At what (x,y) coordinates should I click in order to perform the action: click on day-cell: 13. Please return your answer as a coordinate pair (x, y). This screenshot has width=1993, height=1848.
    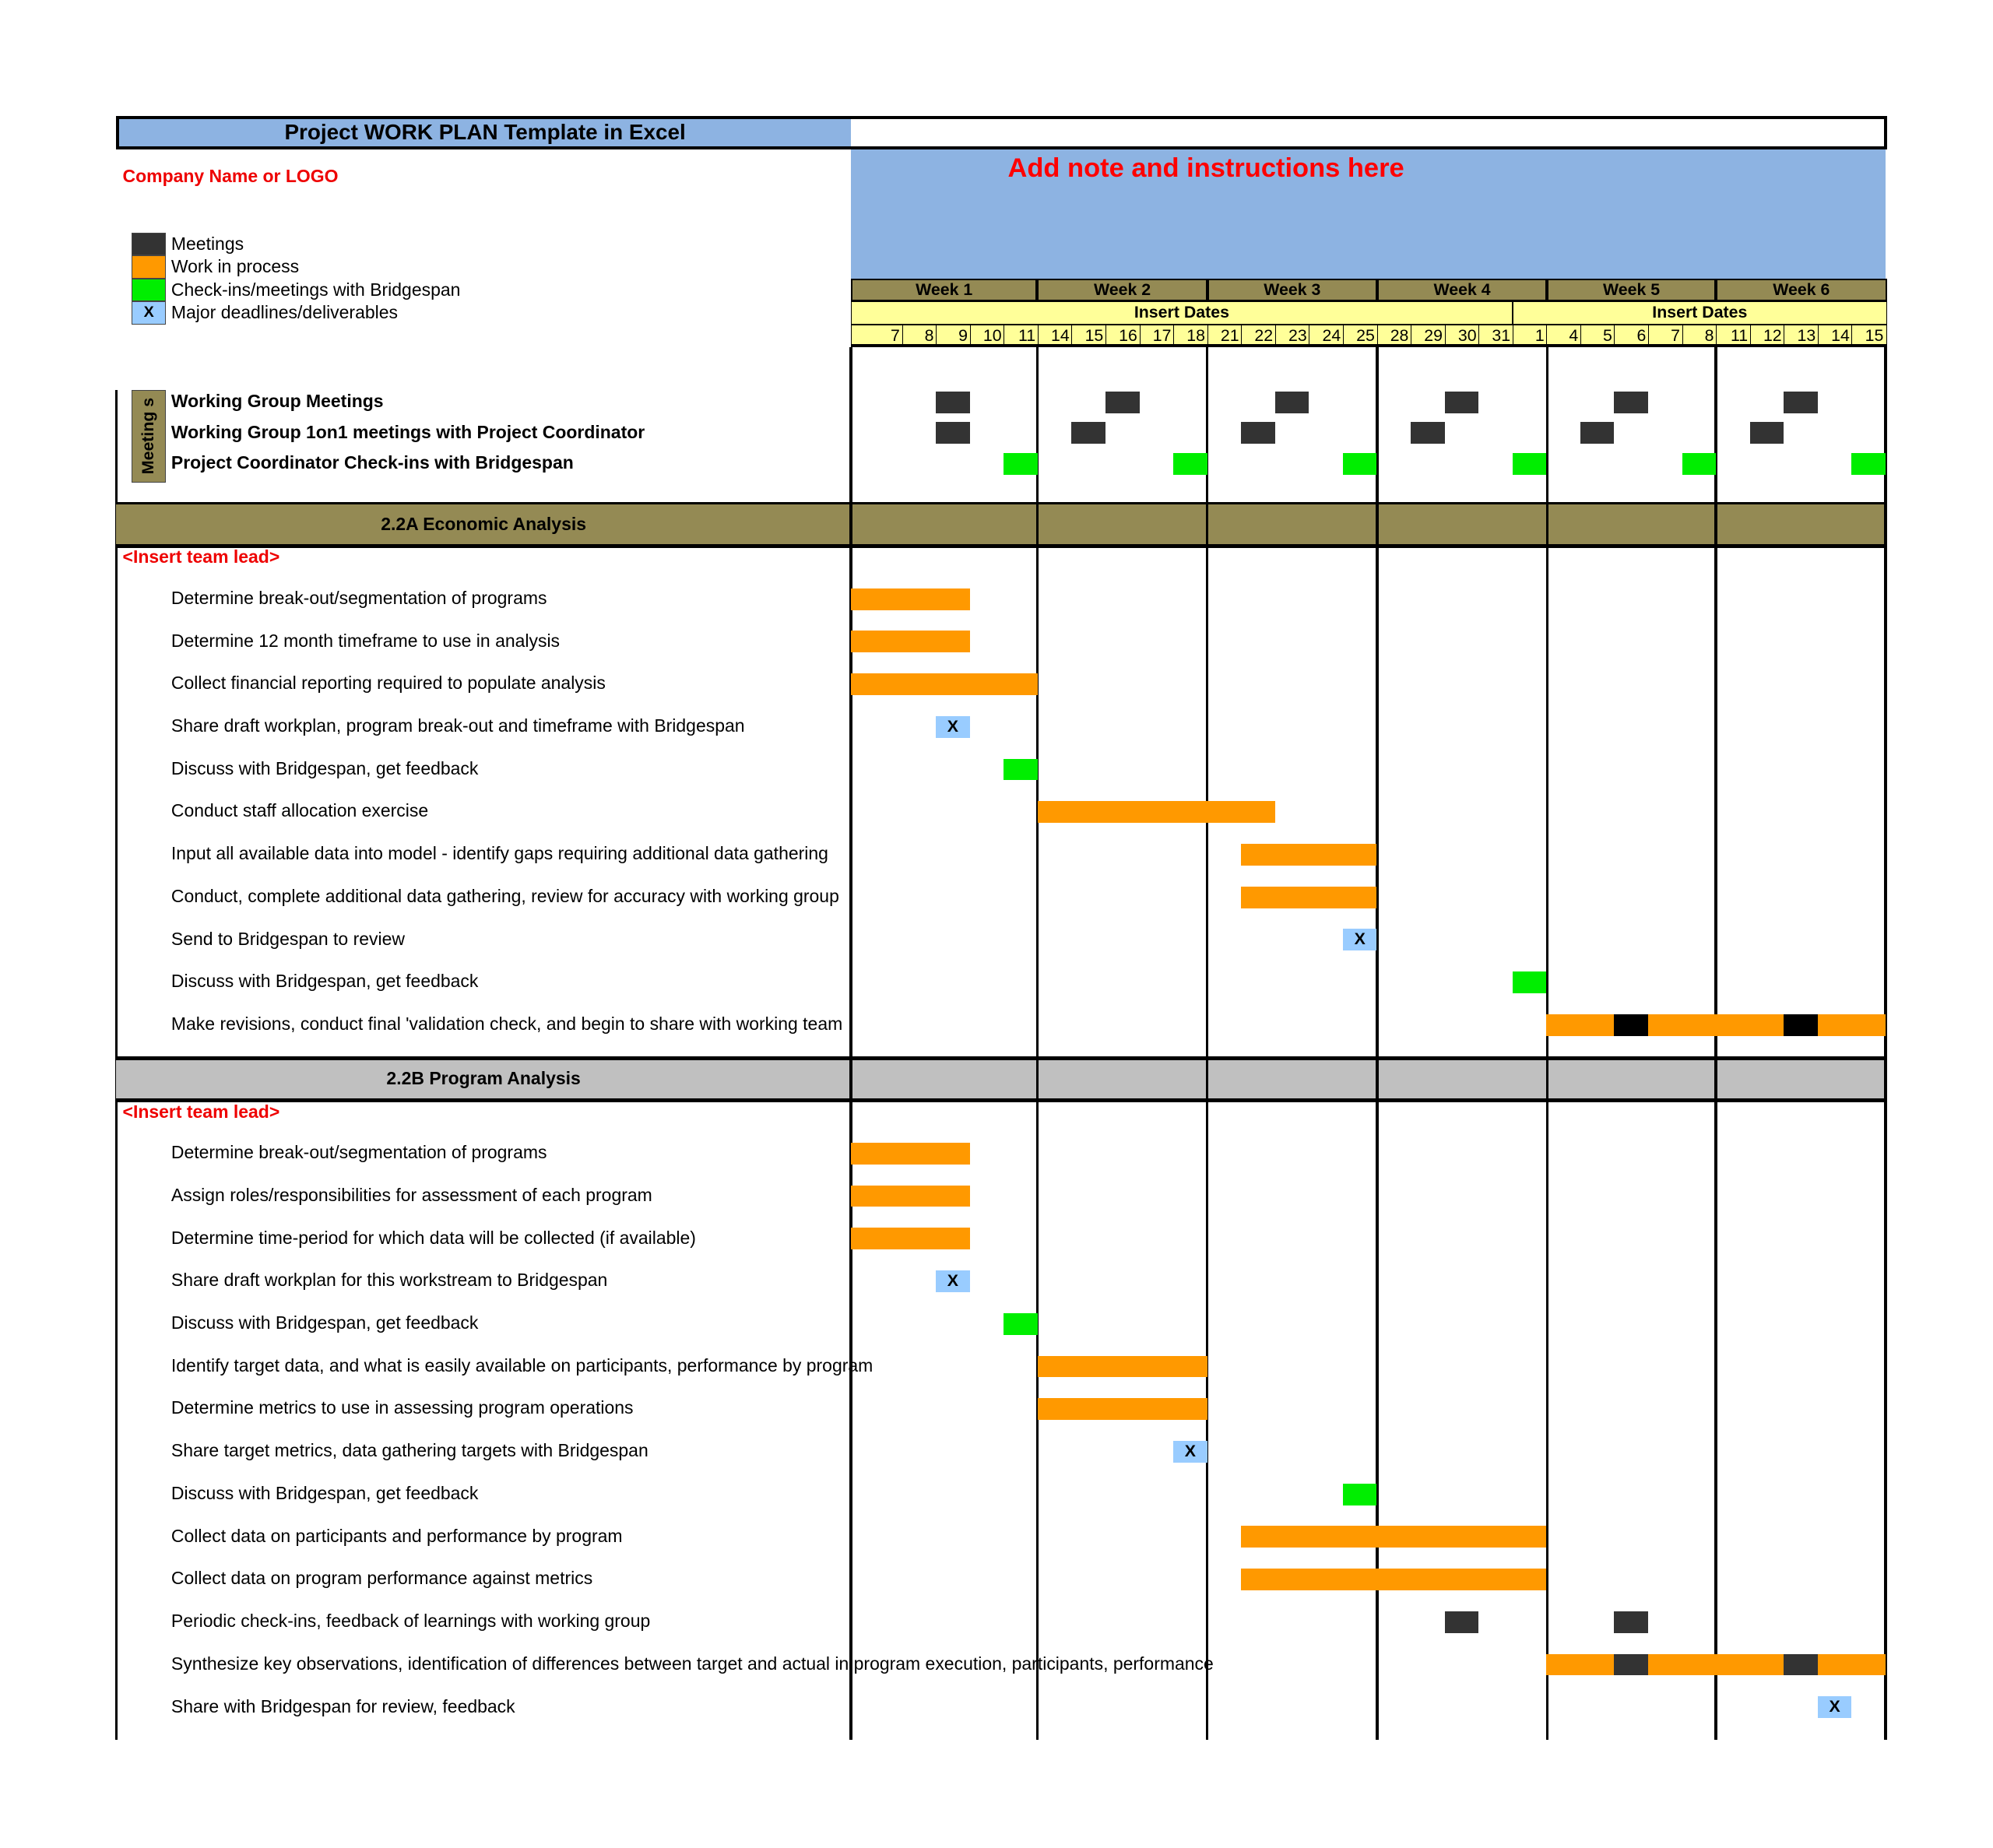
    Looking at the image, I should click on (1801, 336).